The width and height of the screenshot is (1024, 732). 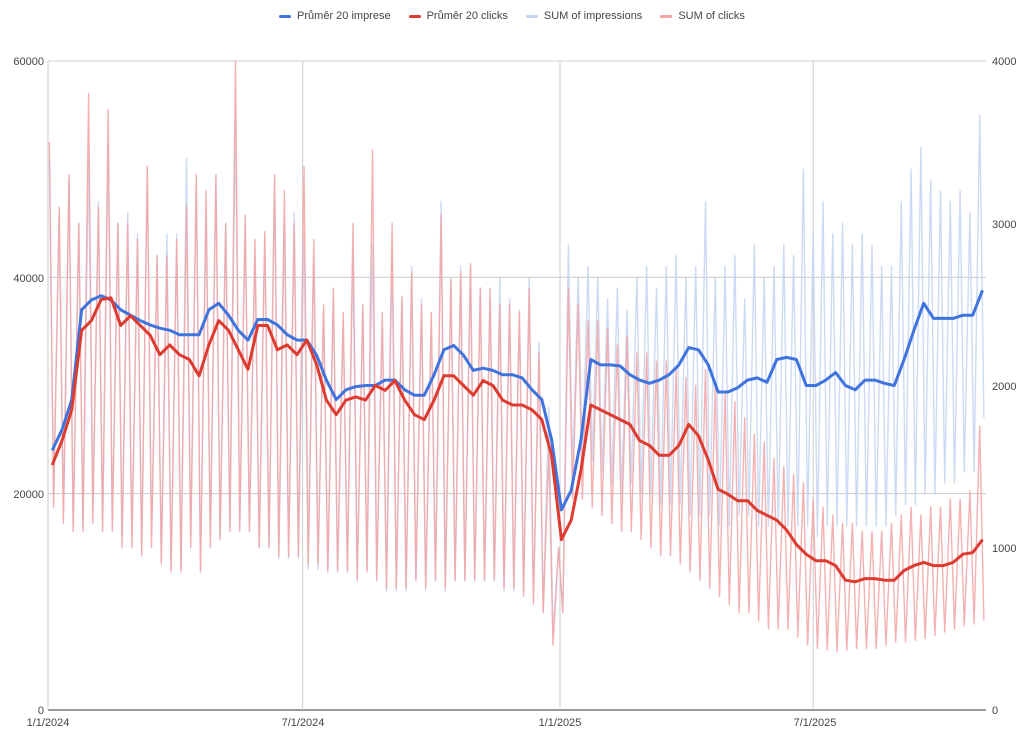 What do you see at coordinates (1004, 225) in the screenshot?
I see `y-right-tick: 3000` at bounding box center [1004, 225].